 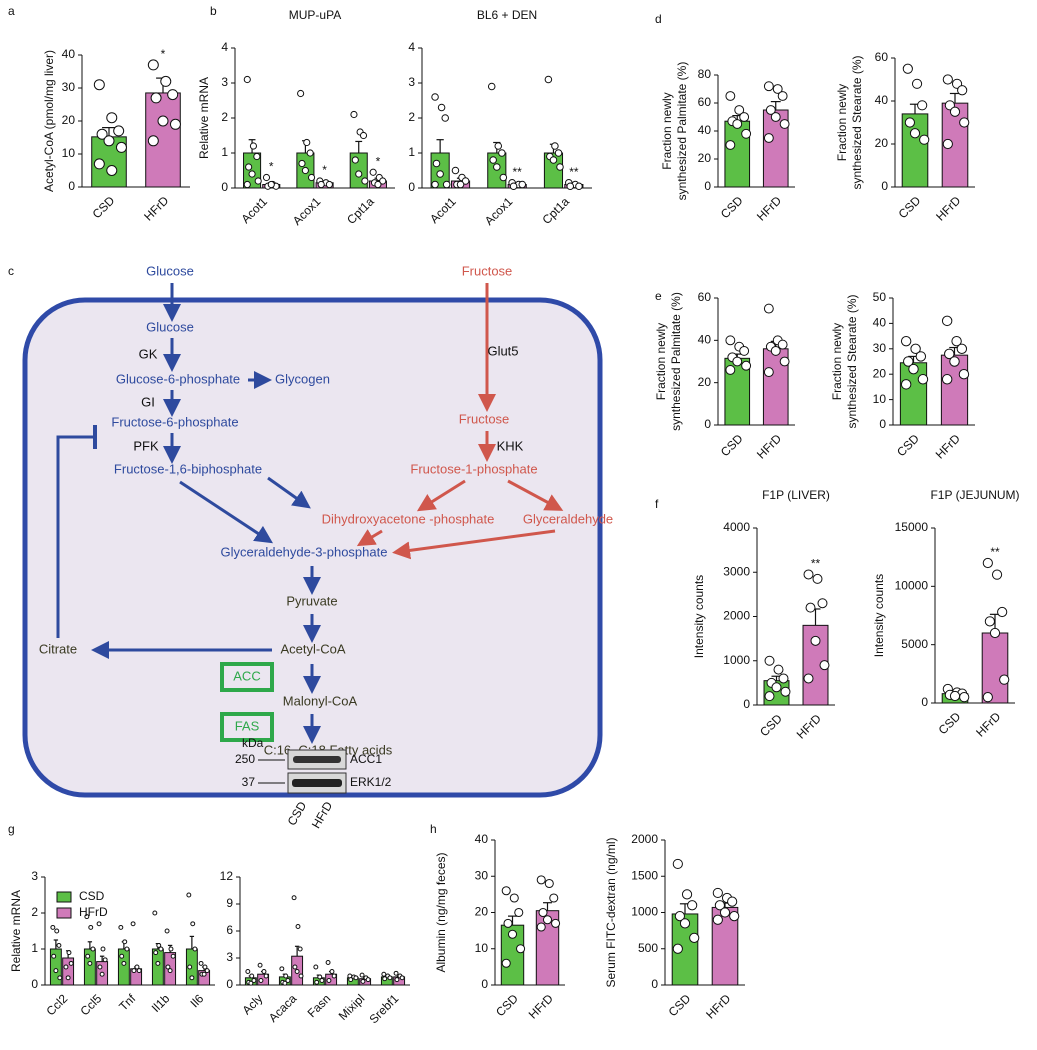 I want to click on panel-label: a, so click(x=11, y=11).